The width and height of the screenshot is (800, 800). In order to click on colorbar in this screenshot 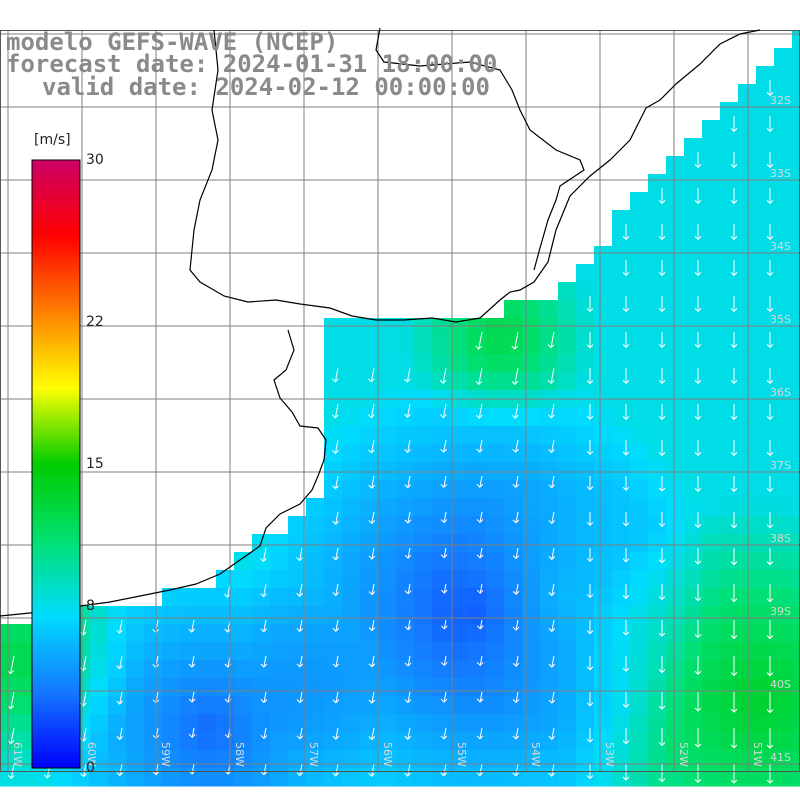, I will do `click(56, 464)`.